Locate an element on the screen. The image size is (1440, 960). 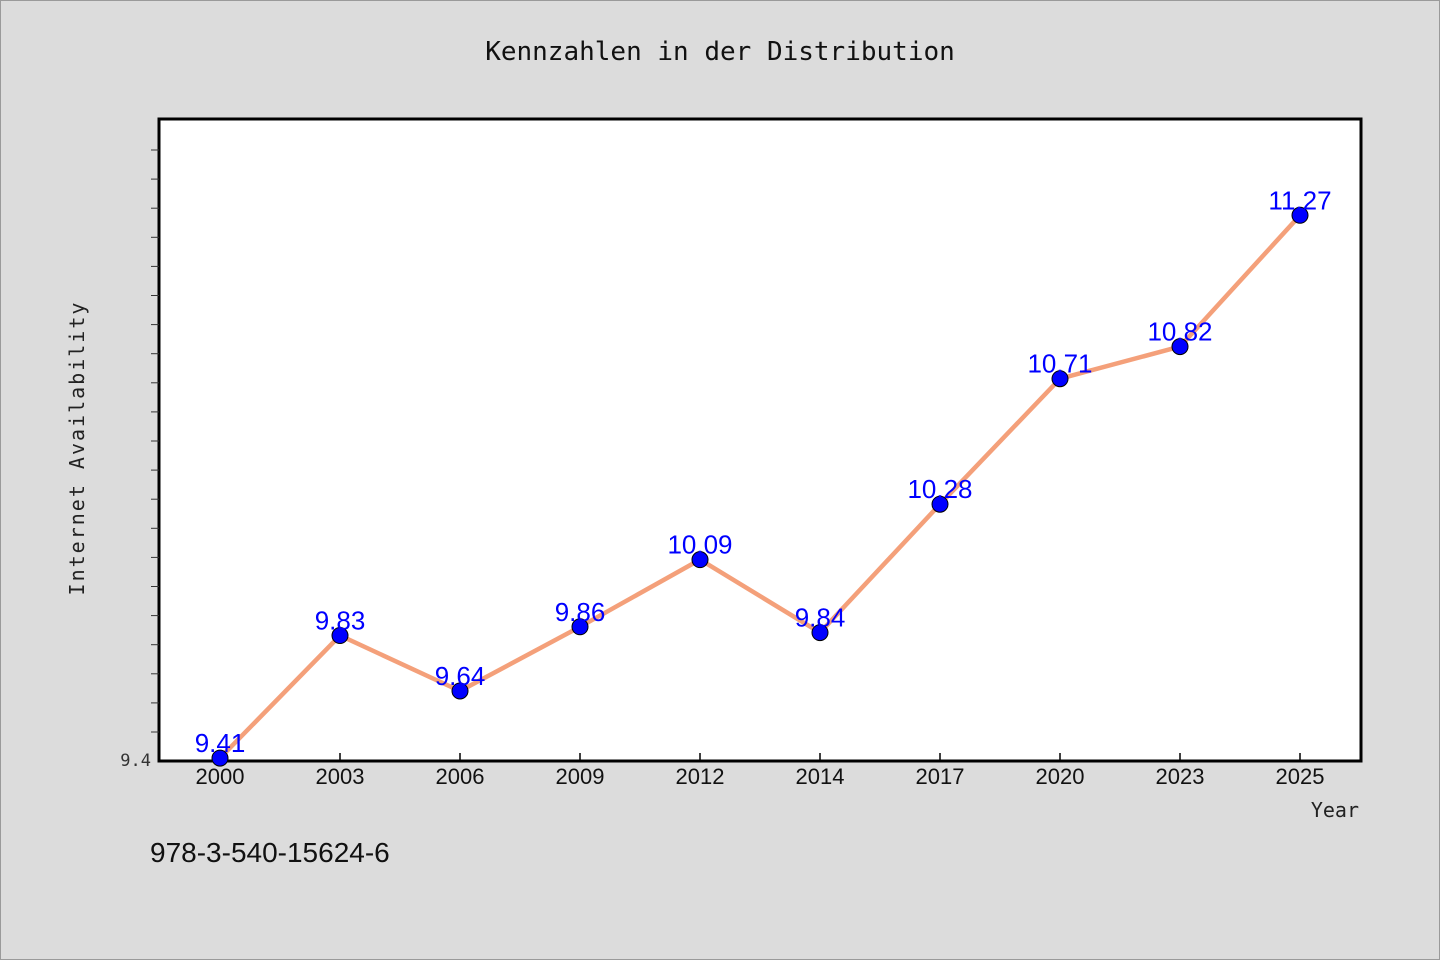
data-label: 10.82 is located at coordinates (1179, 332).